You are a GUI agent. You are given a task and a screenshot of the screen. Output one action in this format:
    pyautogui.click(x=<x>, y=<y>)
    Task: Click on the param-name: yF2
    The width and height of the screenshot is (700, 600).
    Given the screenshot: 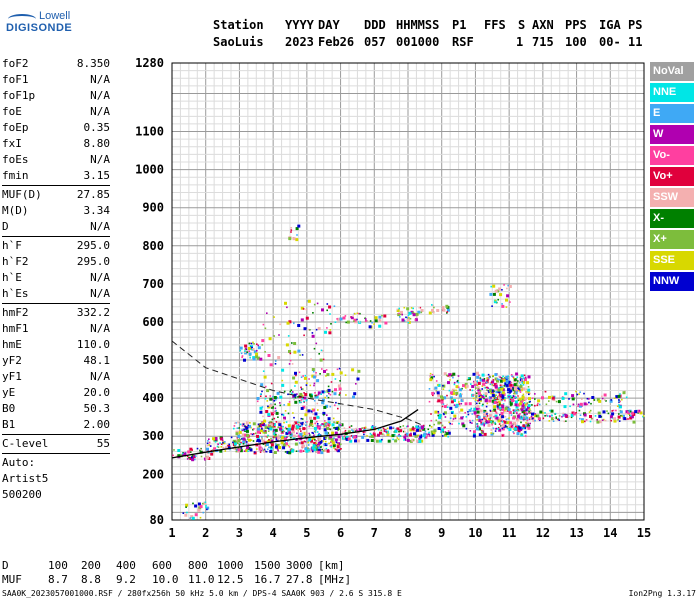 What is the action you would take?
    pyautogui.click(x=12, y=360)
    